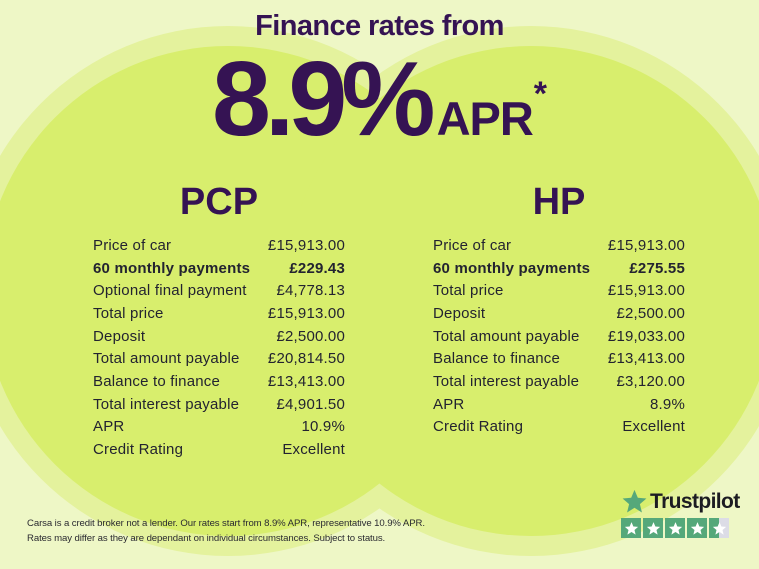 The image size is (759, 569). What do you see at coordinates (310, 404) in the screenshot?
I see `row-value: £4,901.50` at bounding box center [310, 404].